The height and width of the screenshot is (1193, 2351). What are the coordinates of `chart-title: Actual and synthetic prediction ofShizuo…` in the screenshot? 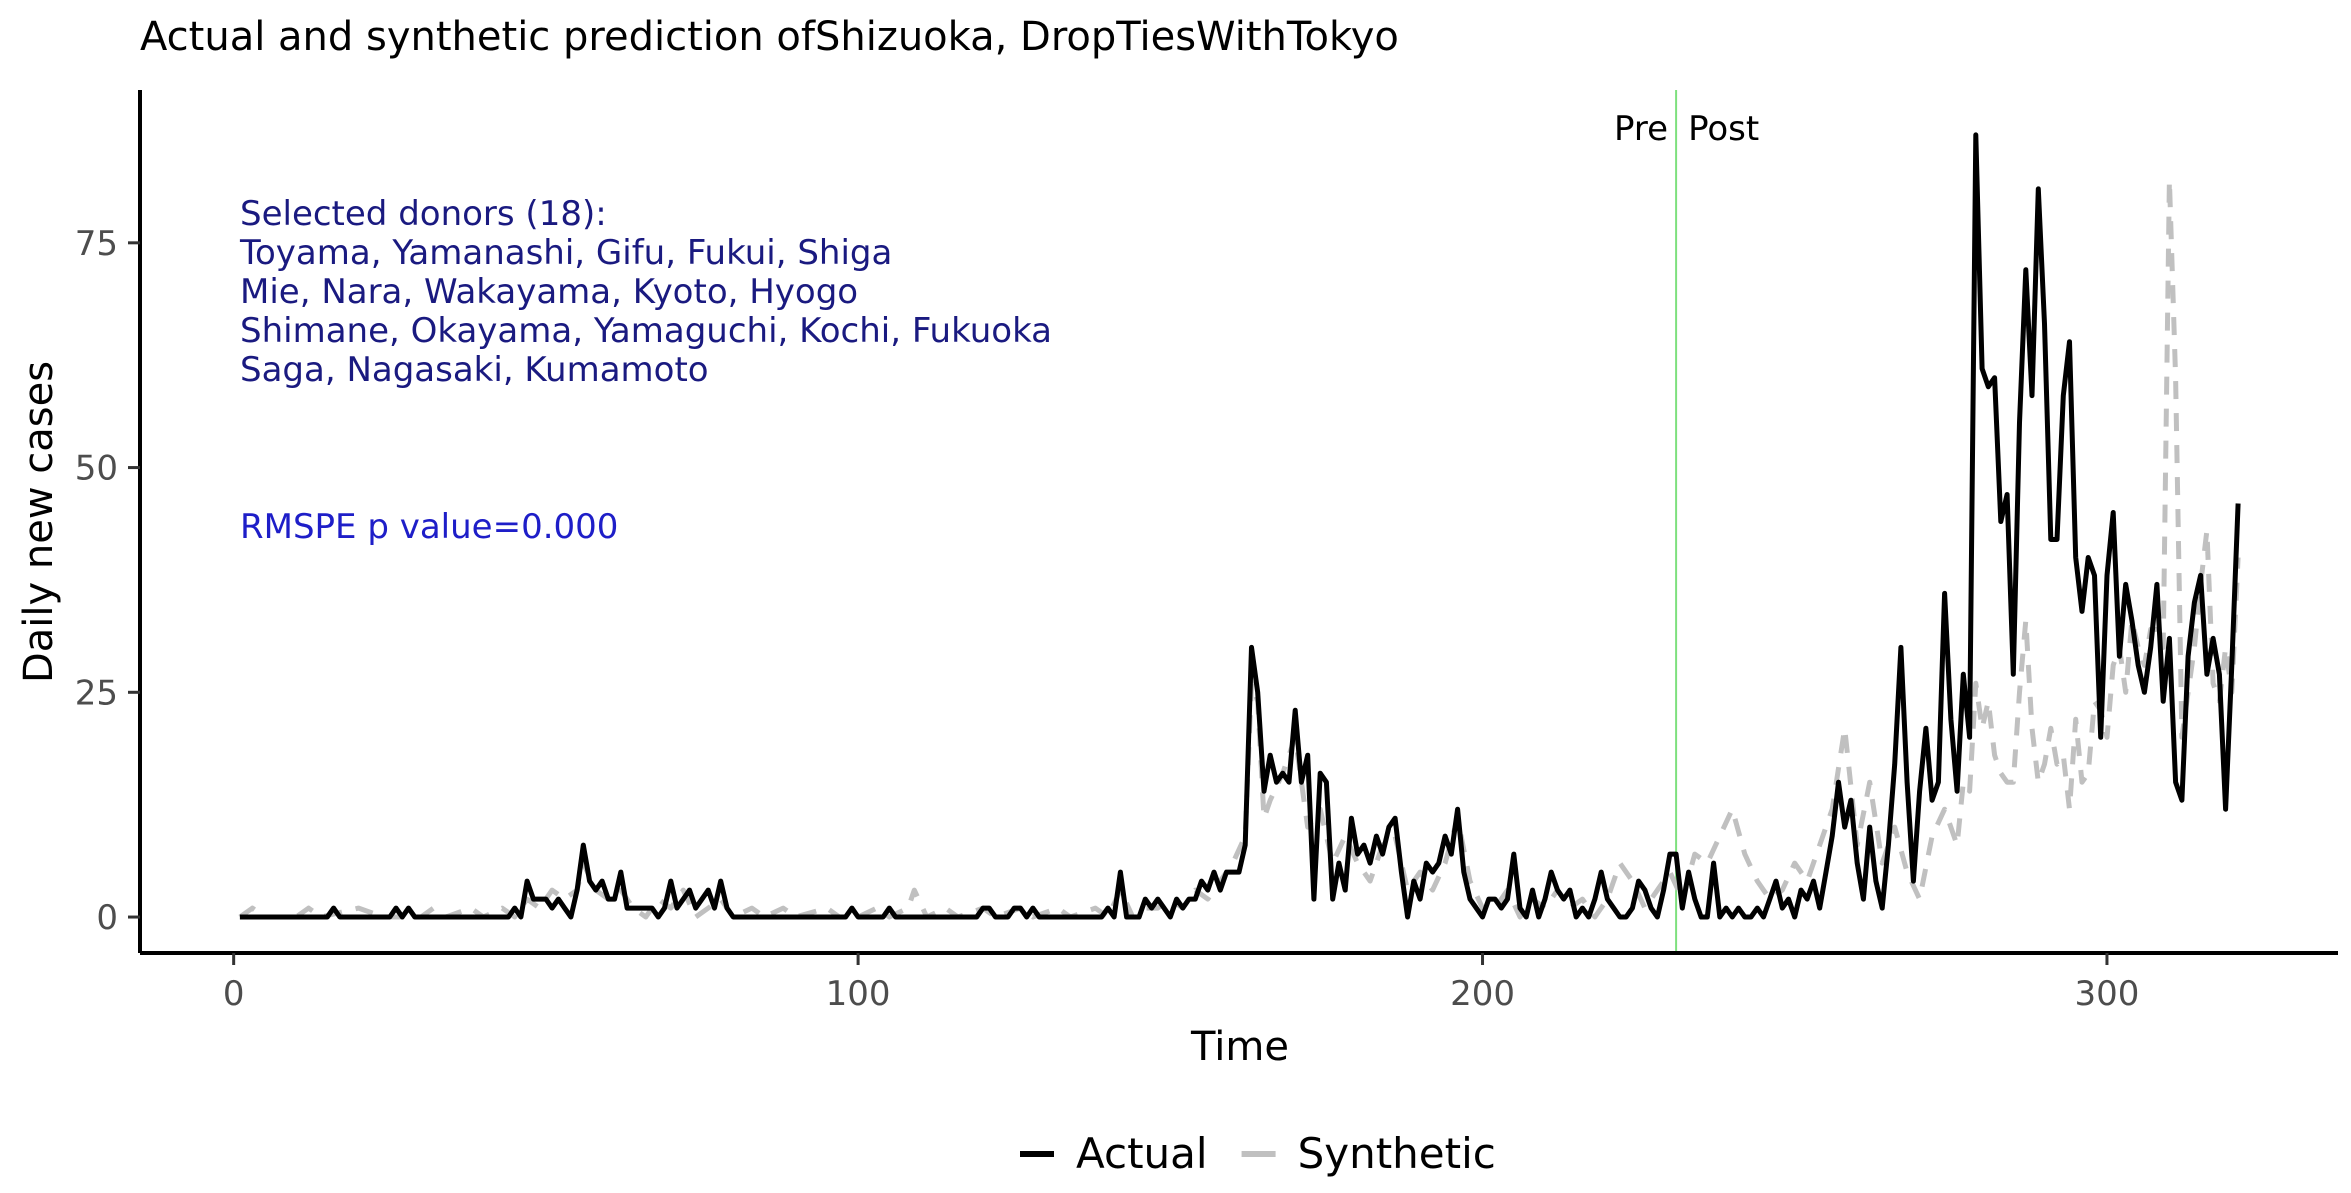 It's located at (769, 37).